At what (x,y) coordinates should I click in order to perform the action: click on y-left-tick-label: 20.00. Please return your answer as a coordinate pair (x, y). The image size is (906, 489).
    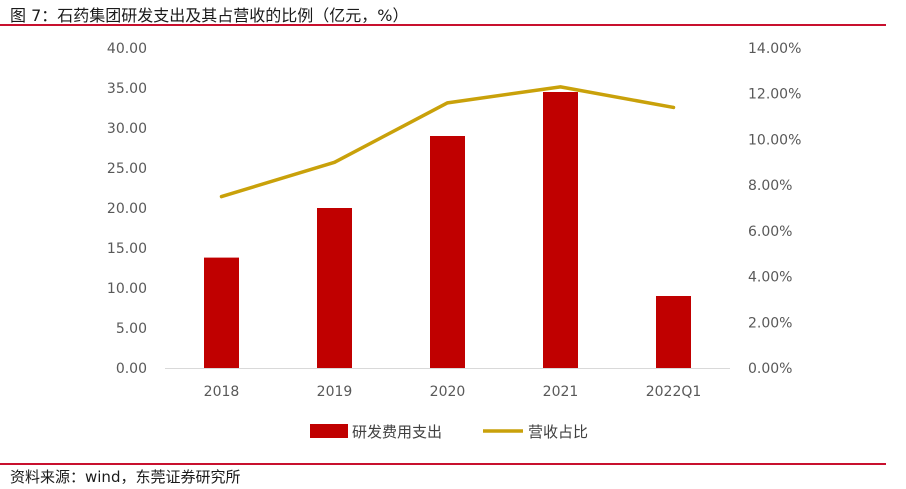
    Looking at the image, I should click on (127, 209).